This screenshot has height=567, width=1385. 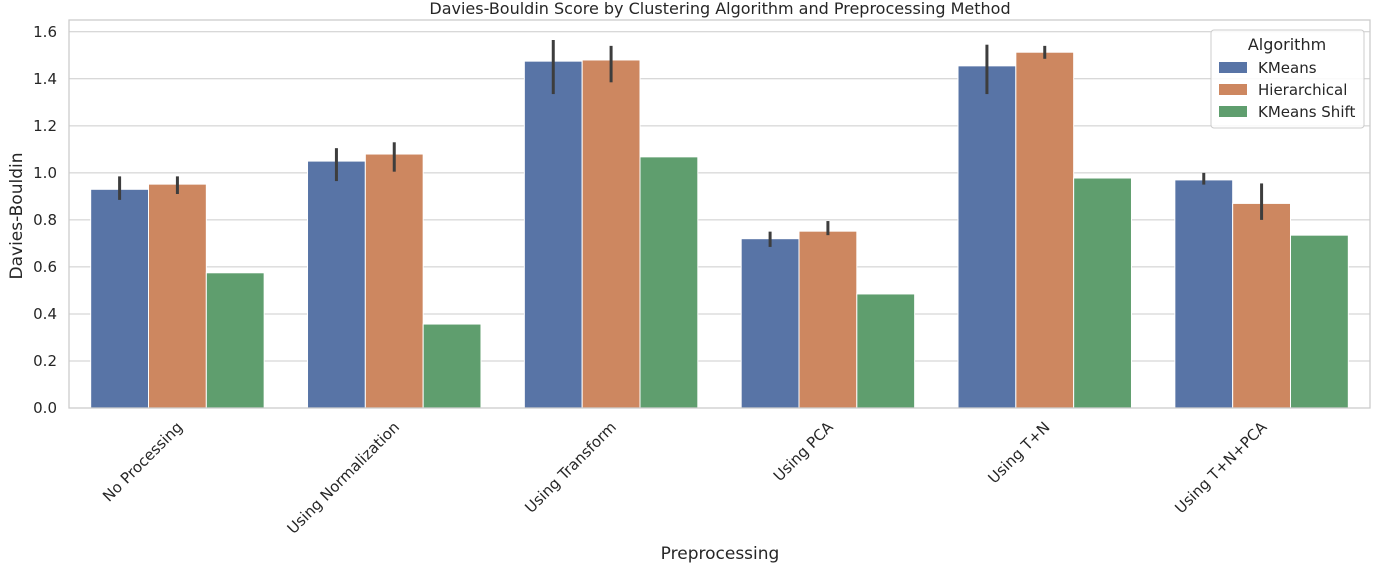 What do you see at coordinates (1302, 90) in the screenshot?
I see `legend-label: Hierarchical` at bounding box center [1302, 90].